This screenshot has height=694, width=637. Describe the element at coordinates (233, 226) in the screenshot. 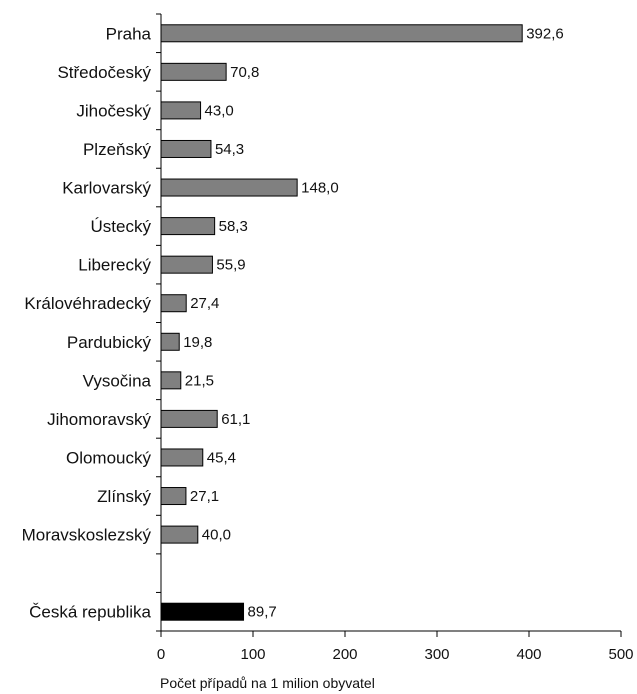

I see `value-label-5: 58,3` at that location.